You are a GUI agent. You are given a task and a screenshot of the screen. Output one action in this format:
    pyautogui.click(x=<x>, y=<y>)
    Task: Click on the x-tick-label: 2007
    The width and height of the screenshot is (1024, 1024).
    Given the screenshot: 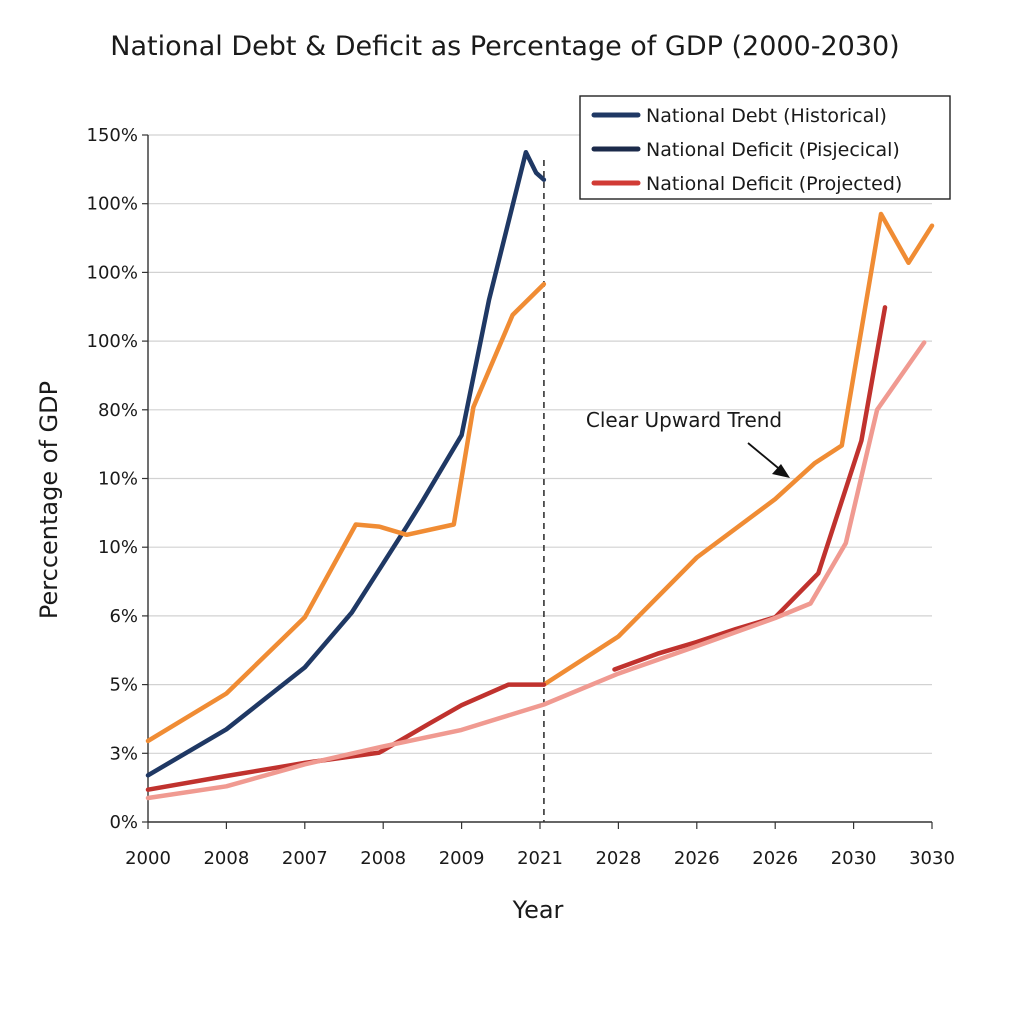 What is the action you would take?
    pyautogui.click(x=305, y=858)
    